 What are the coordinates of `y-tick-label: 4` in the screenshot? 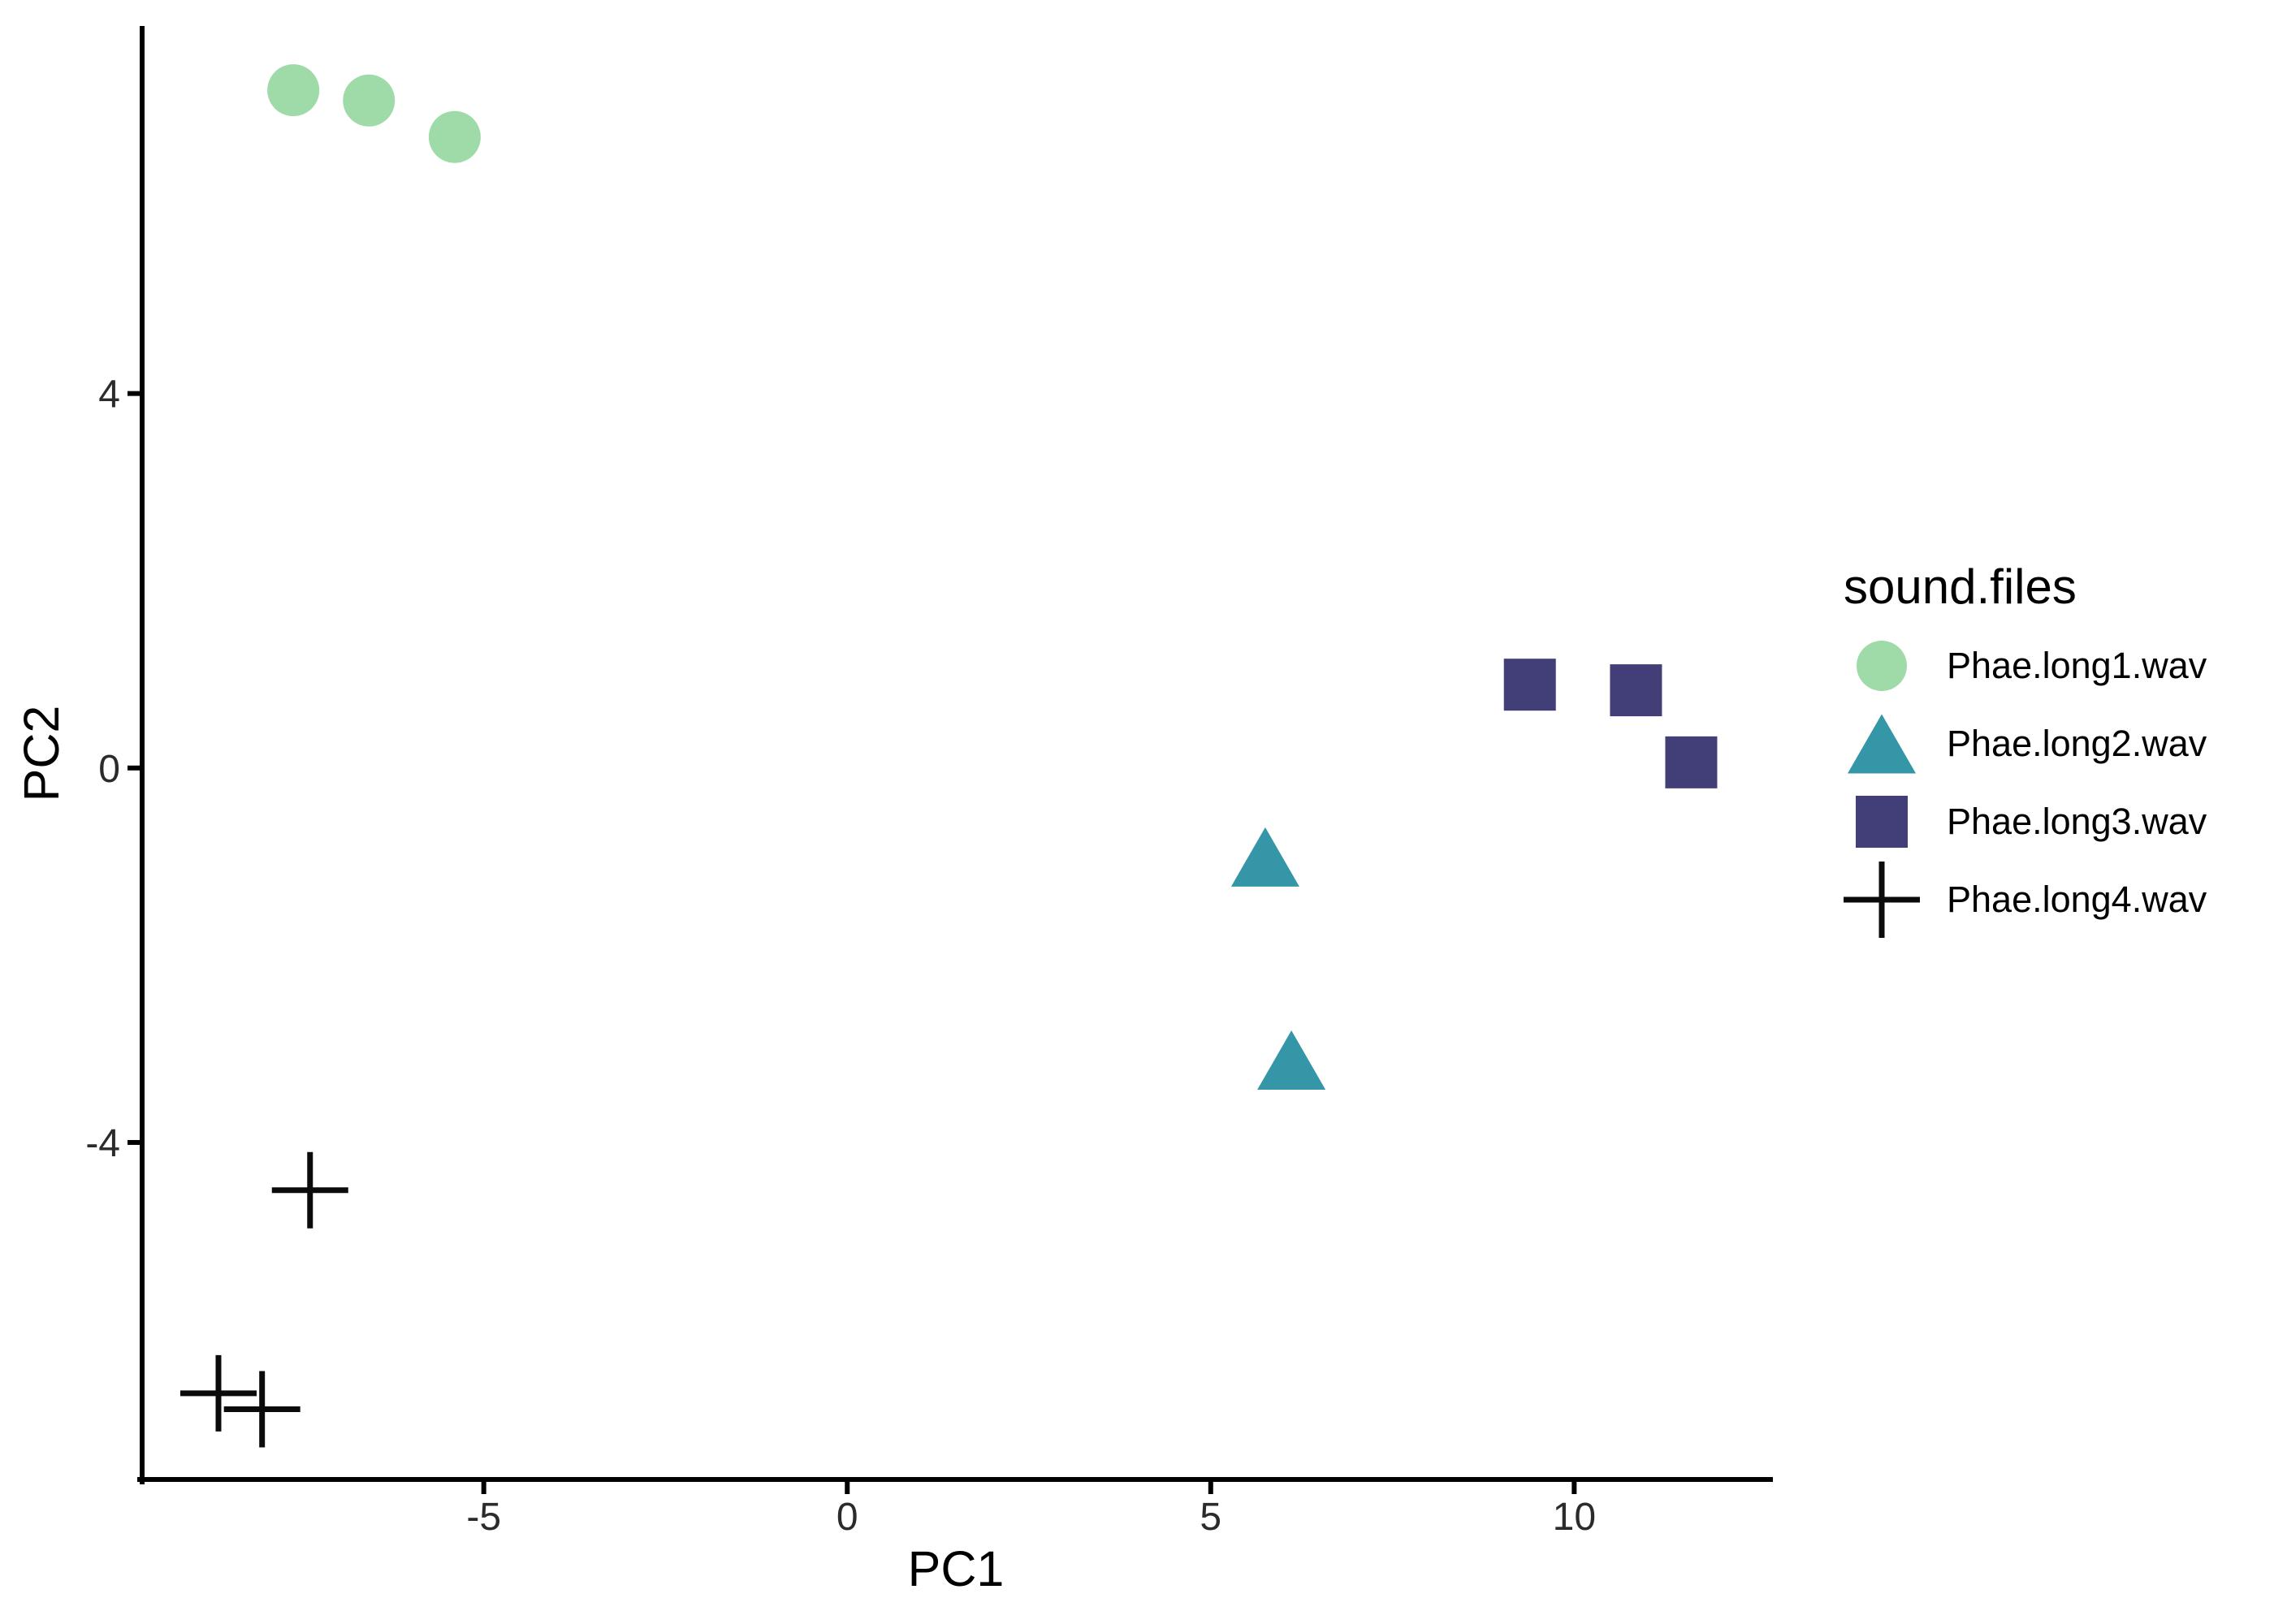 It's located at (109, 396).